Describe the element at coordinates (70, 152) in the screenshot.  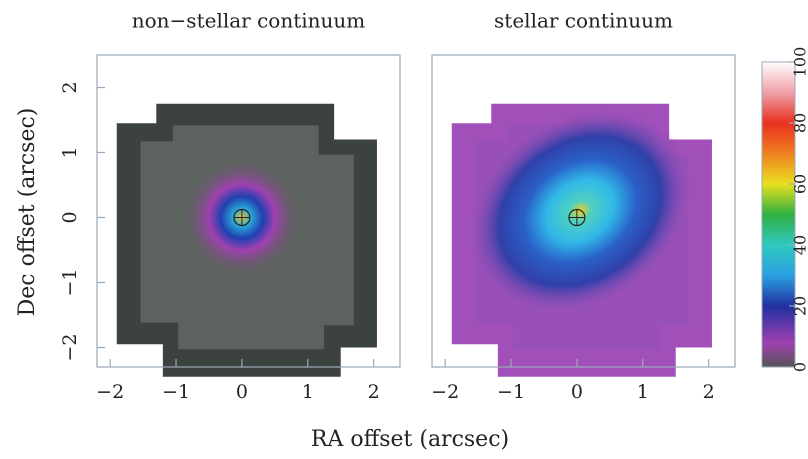
I see `y-tick-label: 1` at that location.